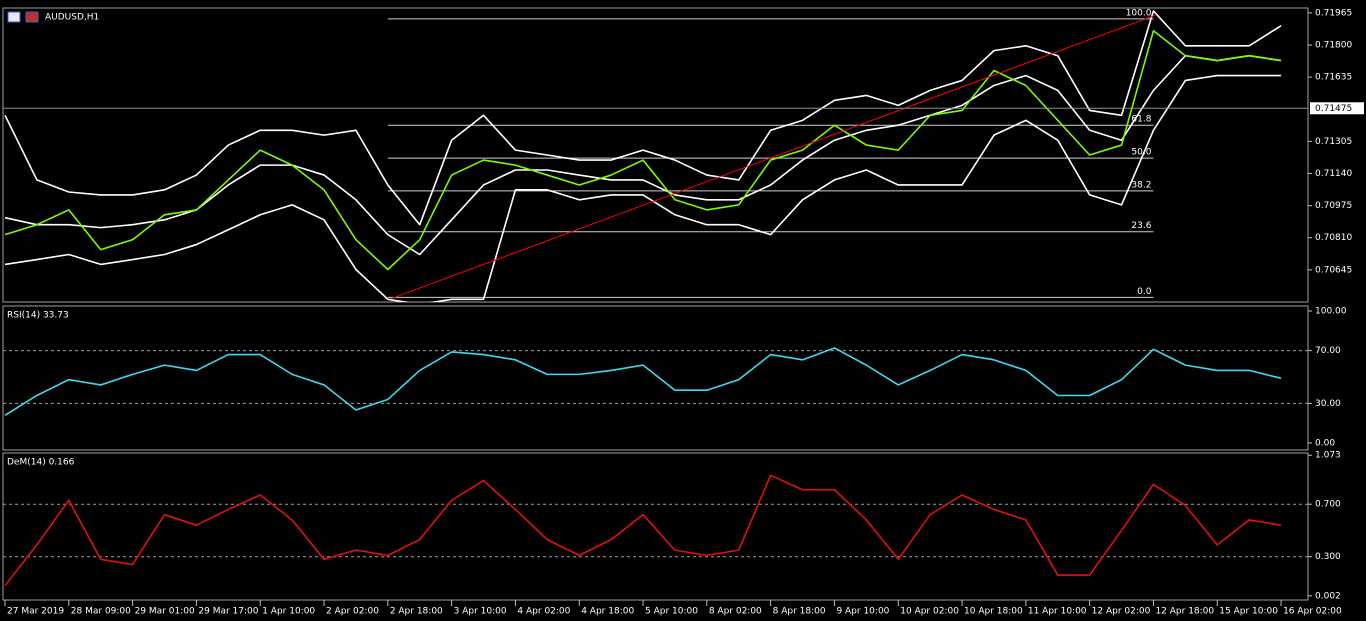 The image size is (1366, 621). I want to click on x-tick-label: 10 Apr 02:00, so click(929, 612).